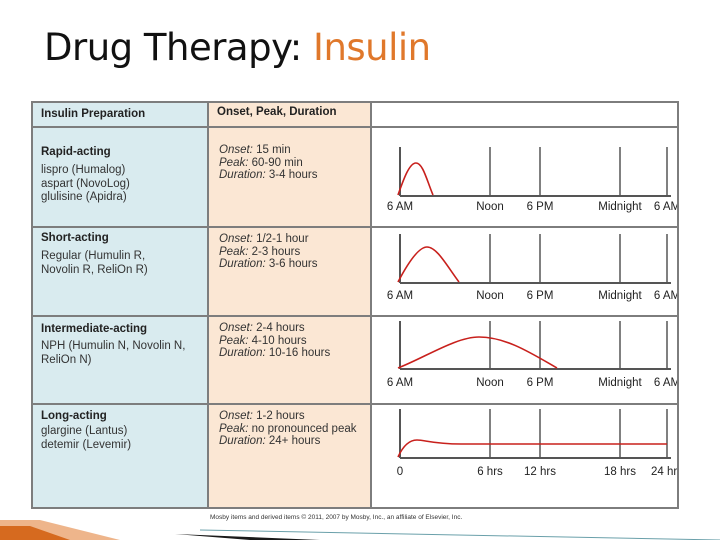 The image size is (720, 540). I want to click on row-3-category: Intermediate-acting, so click(94, 329).